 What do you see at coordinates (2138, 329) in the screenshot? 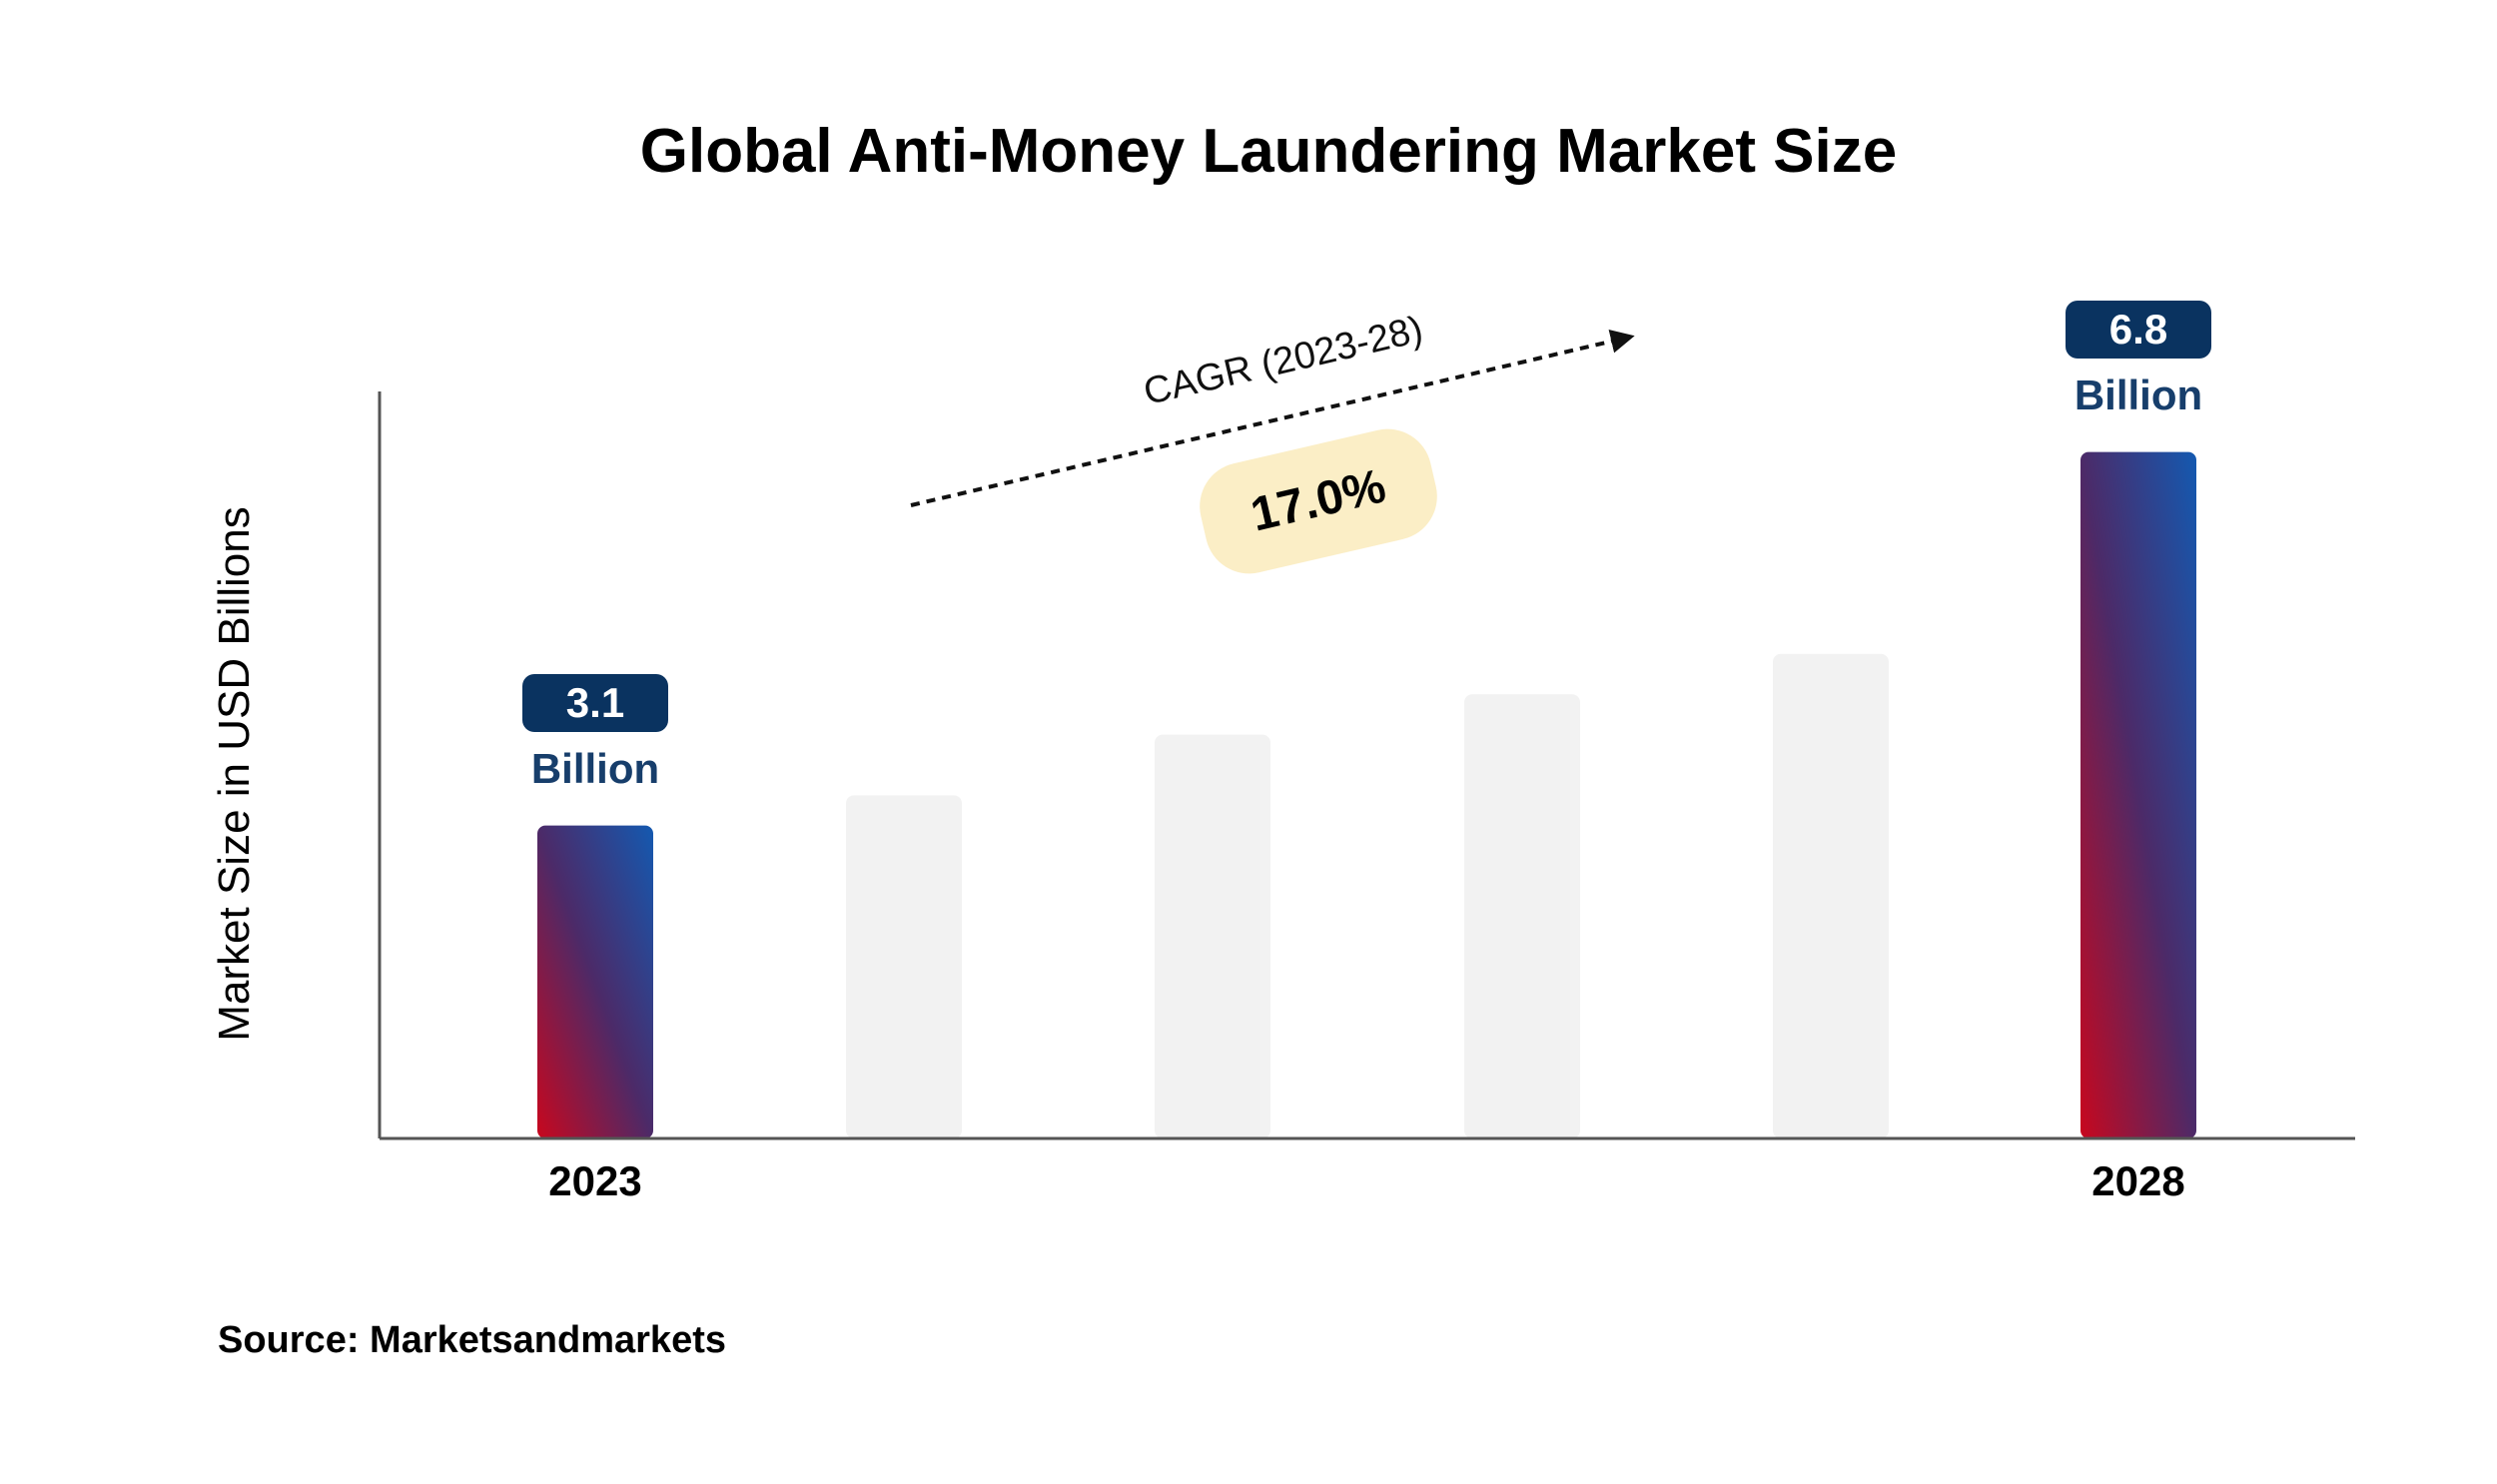
I see `value-badge-2028: 6.8` at bounding box center [2138, 329].